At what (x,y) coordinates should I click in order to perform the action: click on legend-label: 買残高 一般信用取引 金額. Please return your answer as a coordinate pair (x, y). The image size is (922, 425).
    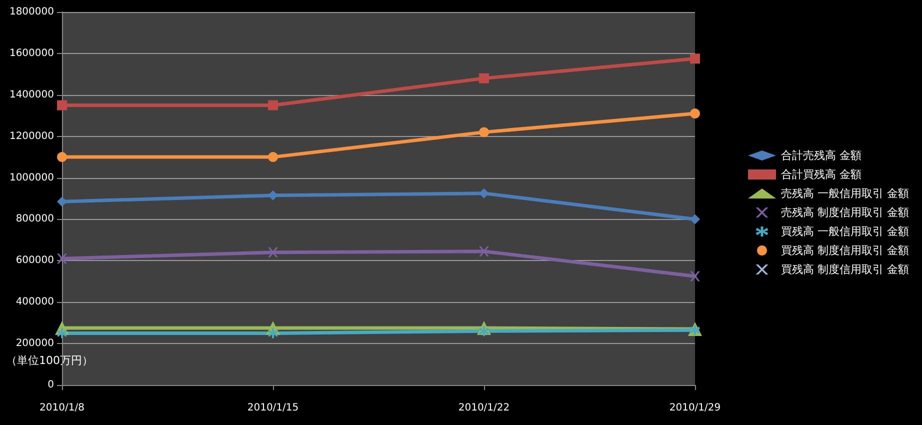
    Looking at the image, I should click on (845, 231).